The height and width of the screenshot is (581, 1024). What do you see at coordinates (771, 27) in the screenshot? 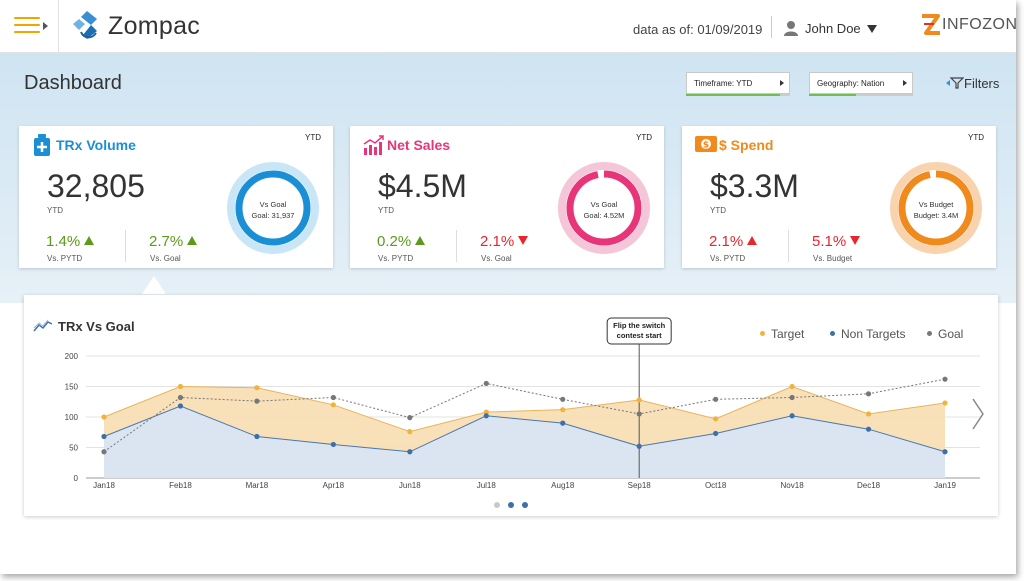
I see `header-divider` at bounding box center [771, 27].